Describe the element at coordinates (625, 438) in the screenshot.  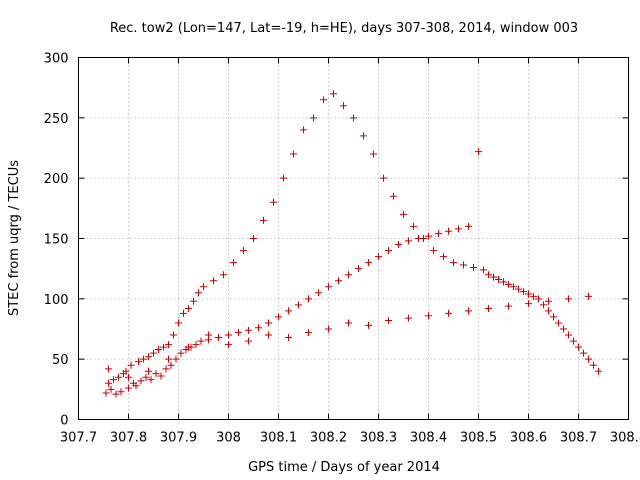
I see `x-tick-label: 308.8` at that location.